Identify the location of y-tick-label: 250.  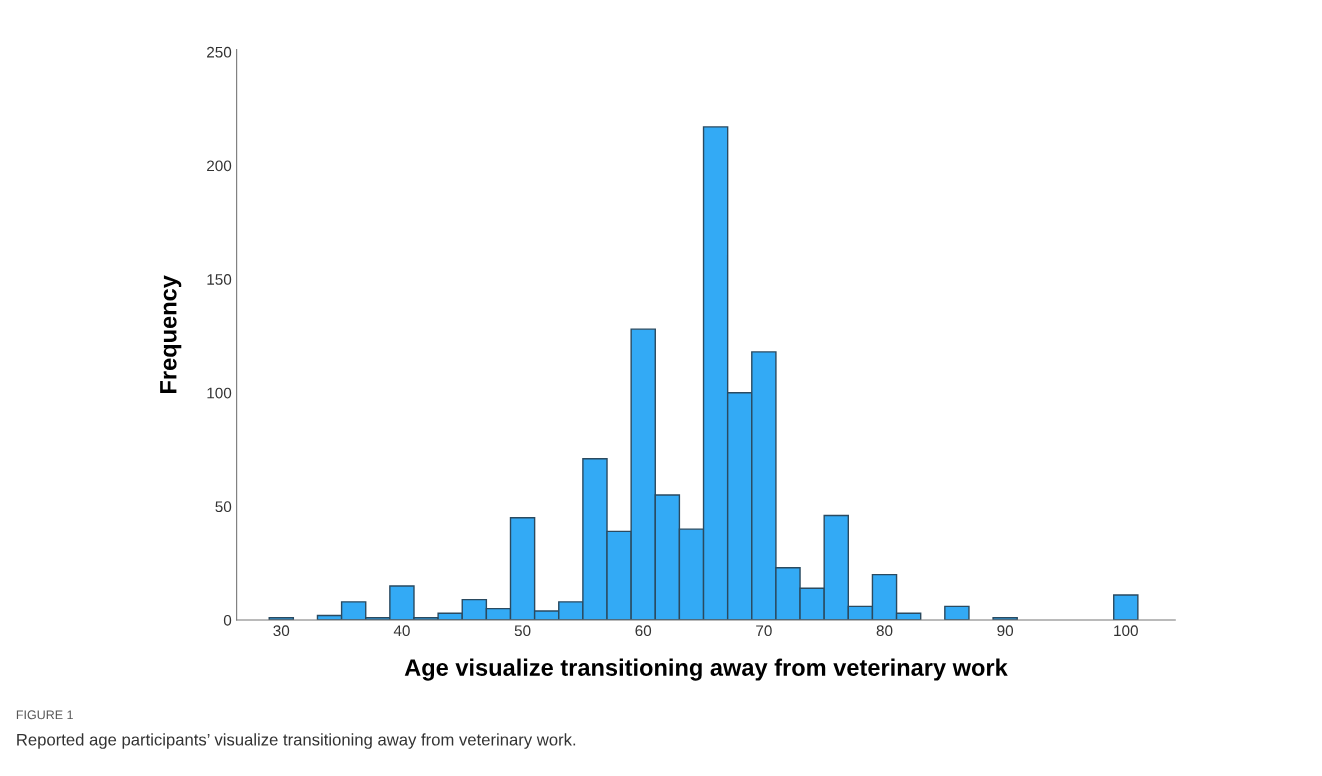
(219, 52).